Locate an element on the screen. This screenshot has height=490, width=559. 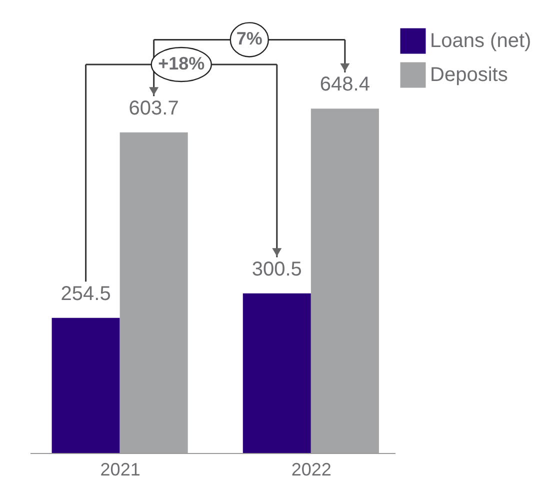
x-tick-label: 2022 is located at coordinates (311, 470).